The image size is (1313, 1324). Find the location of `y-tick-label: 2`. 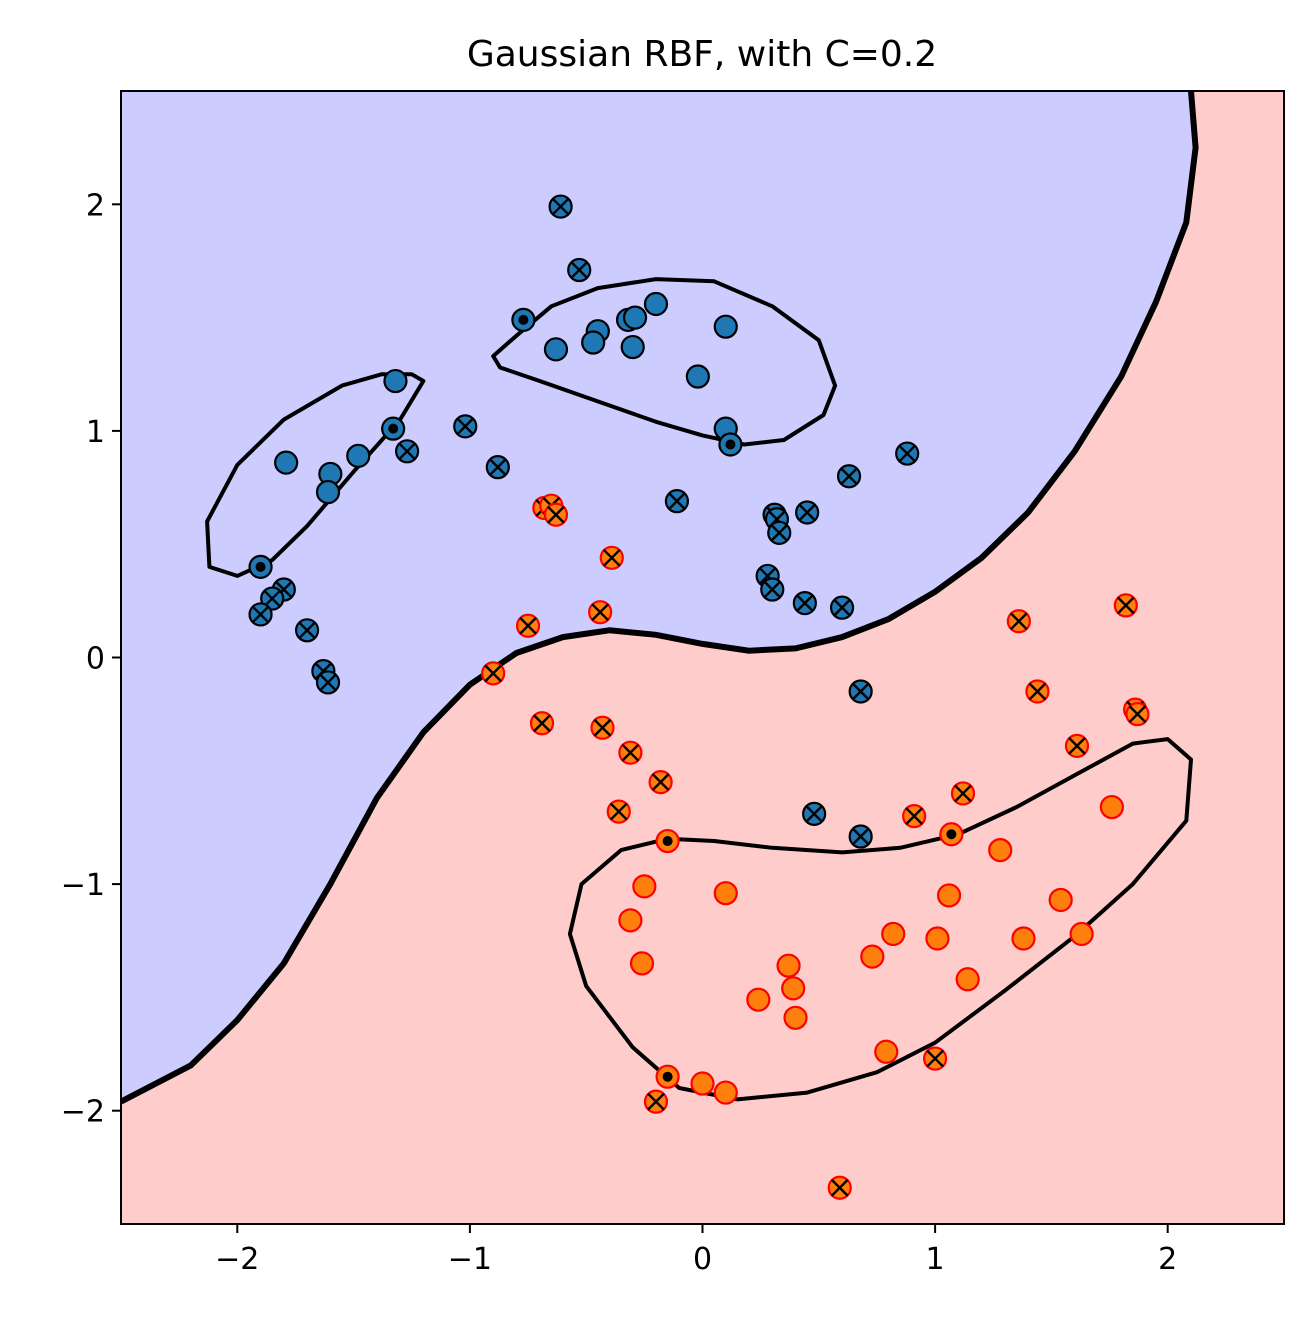

y-tick-label: 2 is located at coordinates (95, 205).